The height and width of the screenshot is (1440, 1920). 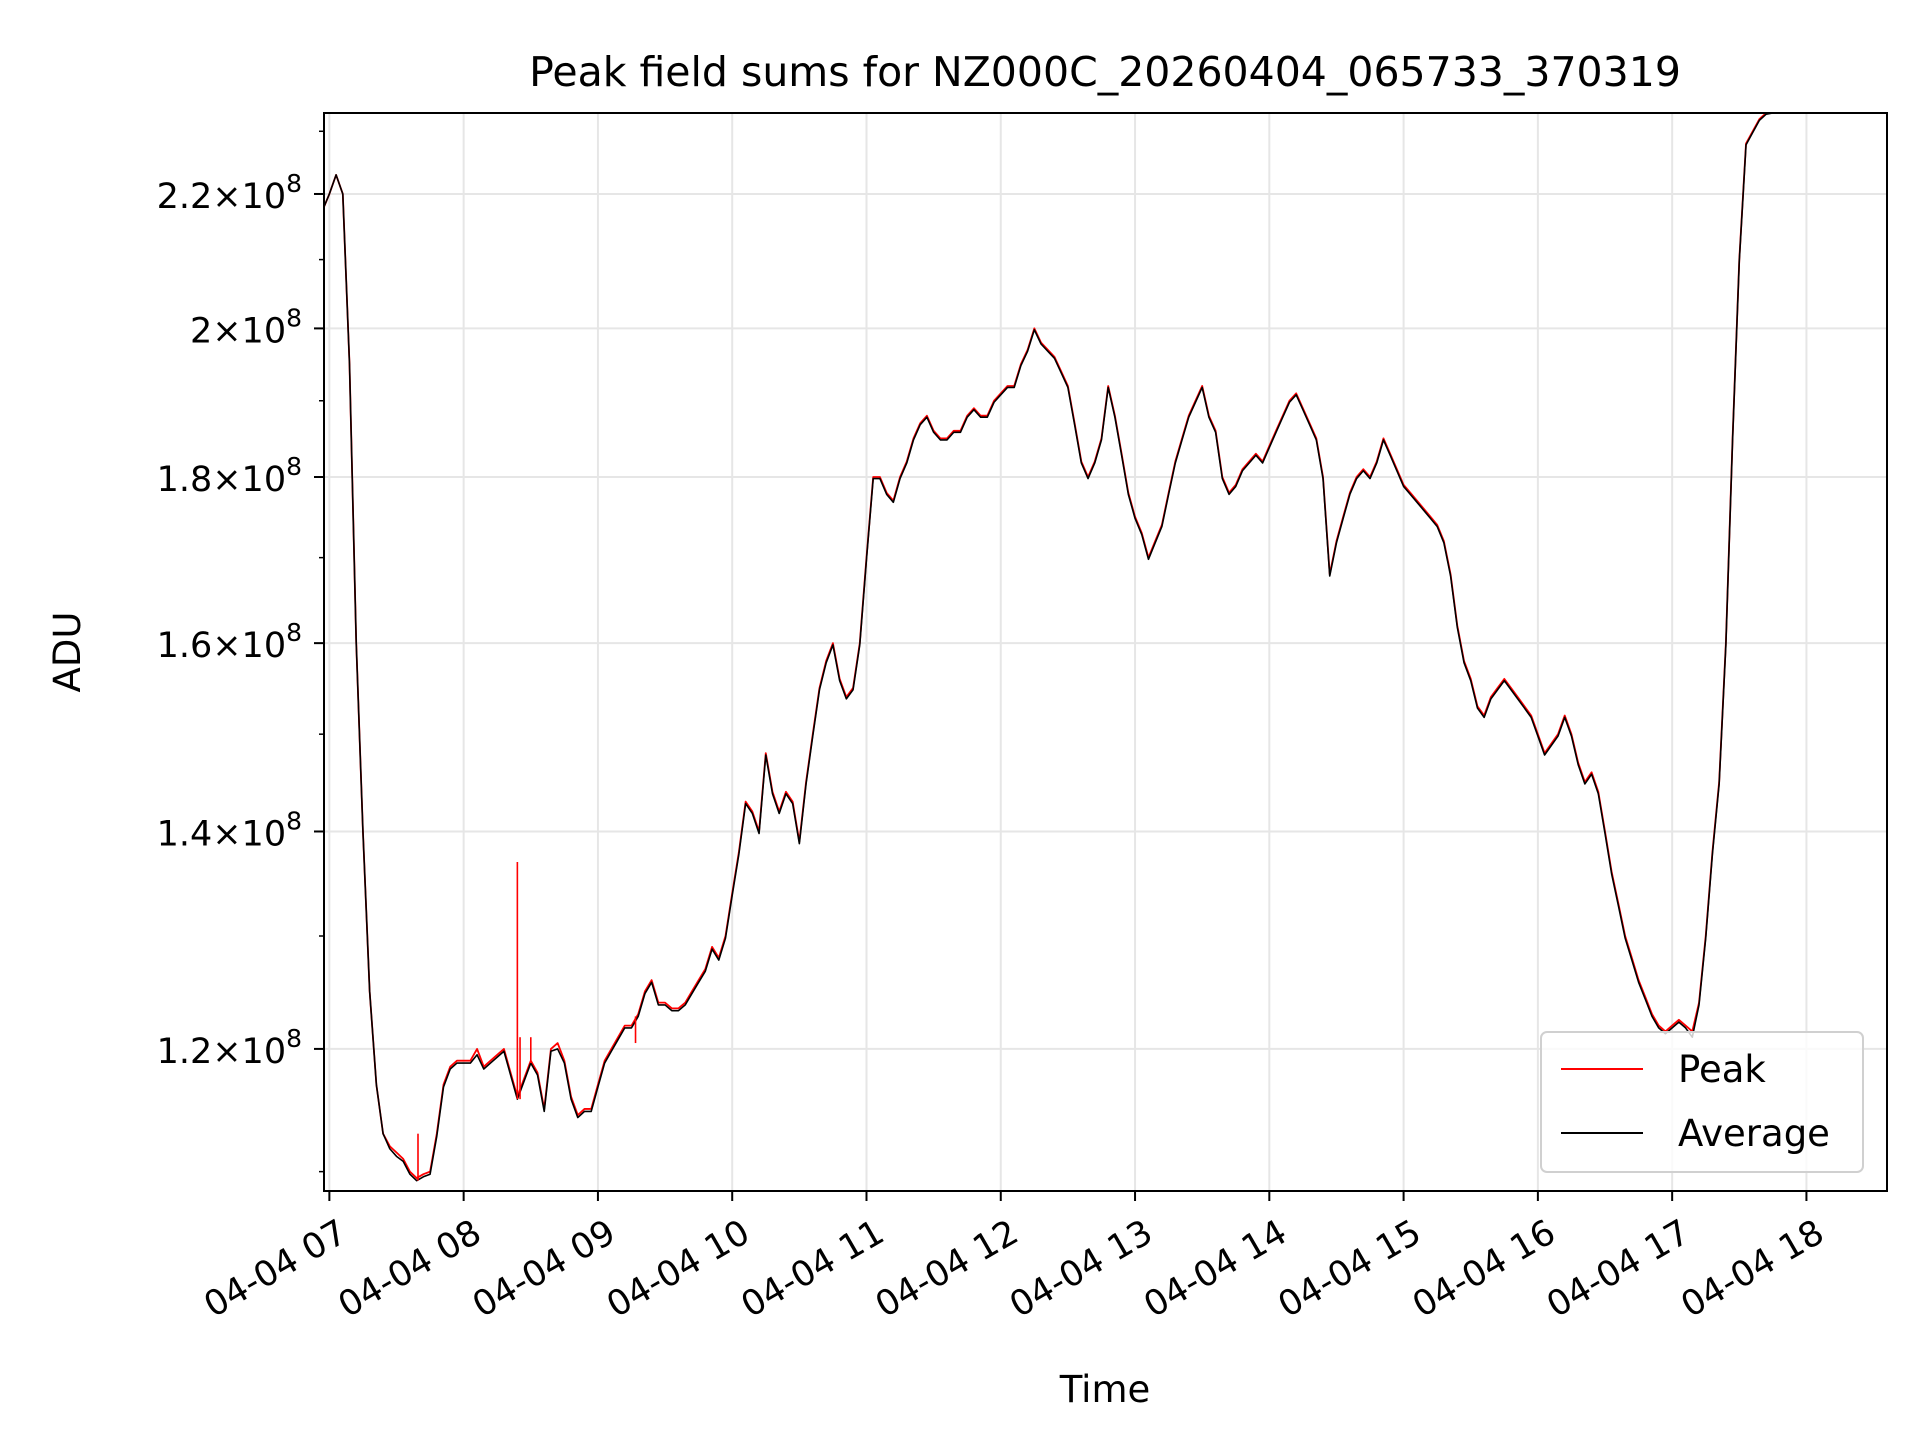 I want to click on y-axis-label: ADU, so click(x=67, y=652).